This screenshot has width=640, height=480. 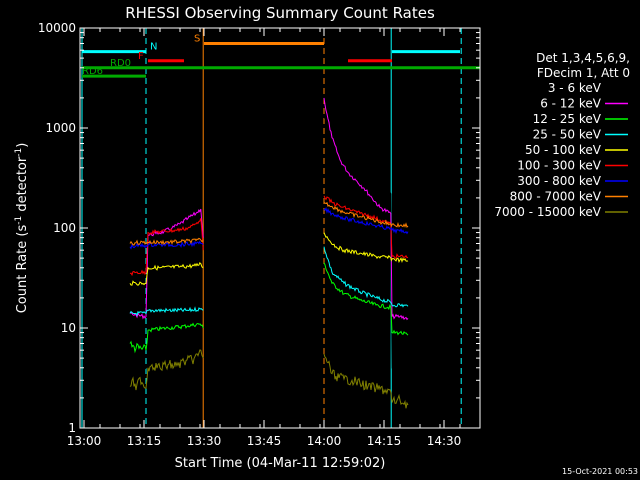 What do you see at coordinates (567, 135) in the screenshot?
I see `legend-entry-label-3: 25 - 50 keV` at bounding box center [567, 135].